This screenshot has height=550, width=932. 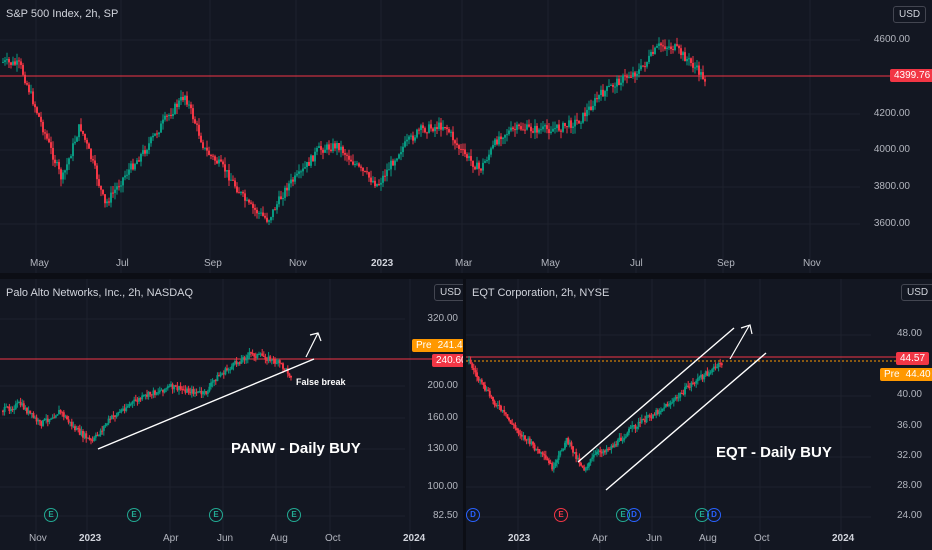 I want to click on panw-currency-button: USD, so click(x=448, y=292).